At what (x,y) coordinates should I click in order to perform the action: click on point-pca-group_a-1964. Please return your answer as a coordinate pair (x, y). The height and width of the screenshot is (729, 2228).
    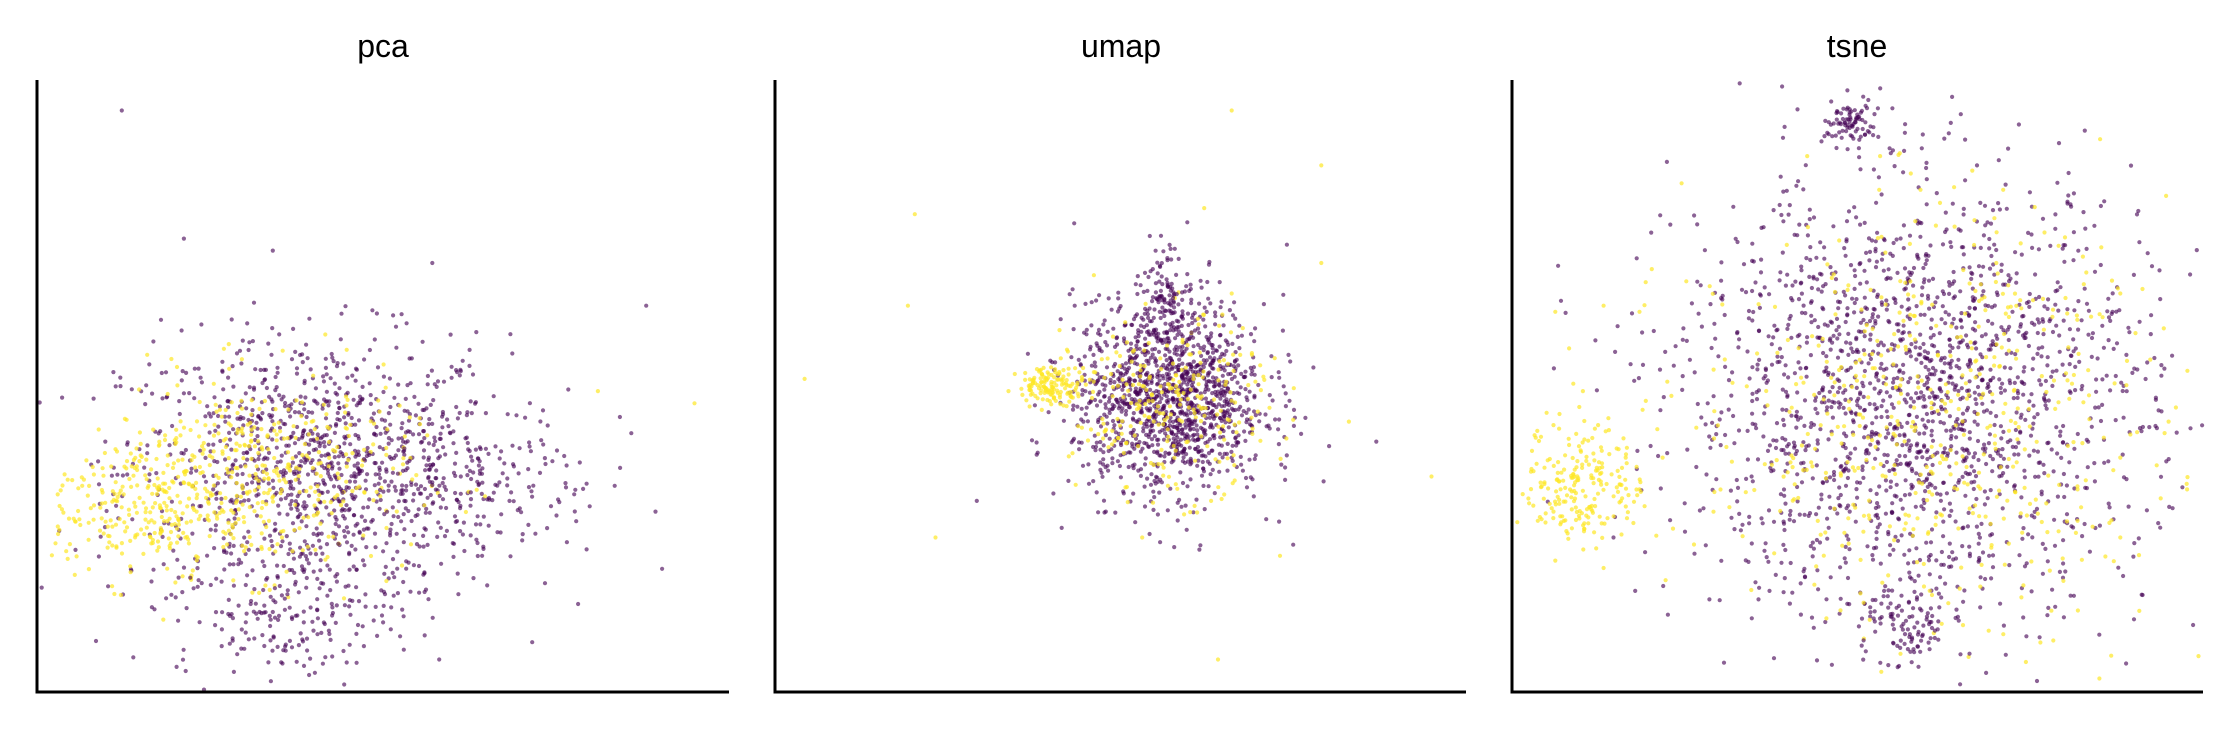
    Looking at the image, I should click on (273, 600).